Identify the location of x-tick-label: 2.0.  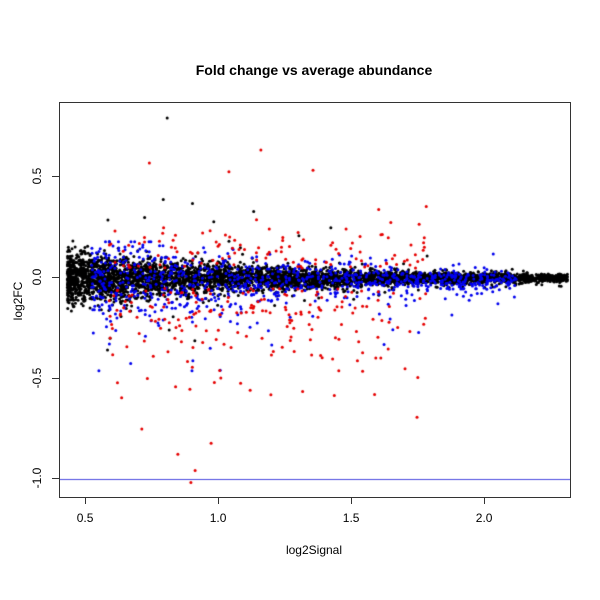
(484, 518).